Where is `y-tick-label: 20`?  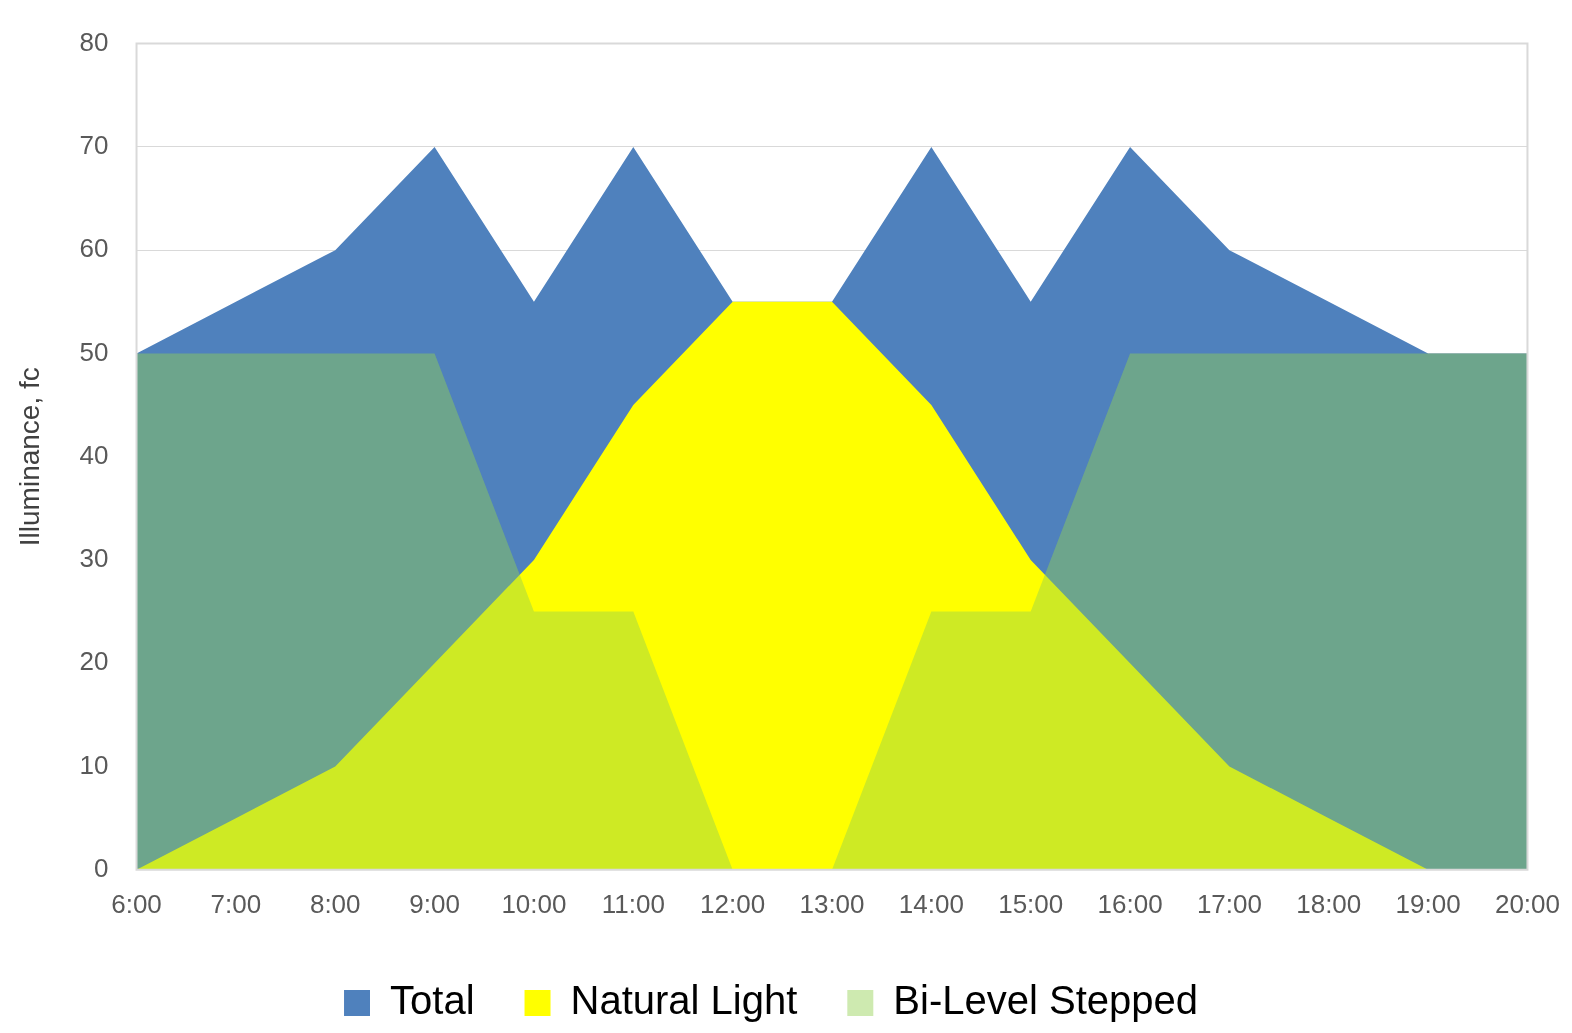 y-tick-label: 20 is located at coordinates (94, 661).